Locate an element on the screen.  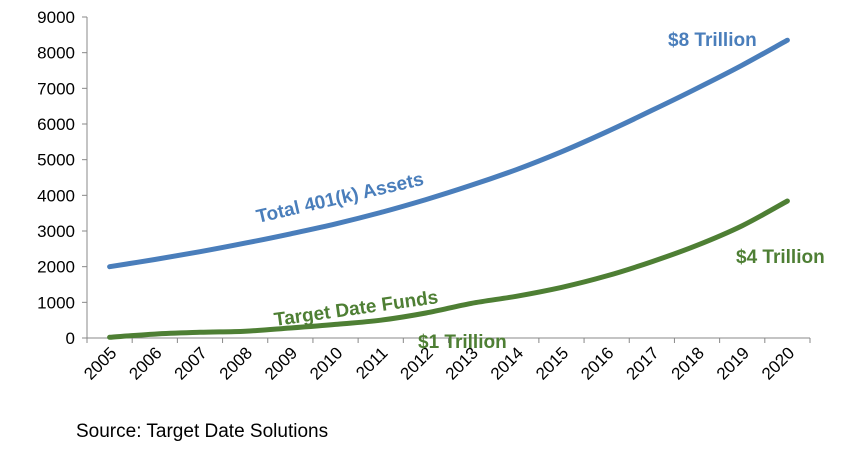
x-tick-label: 2018 is located at coordinates (688, 363).